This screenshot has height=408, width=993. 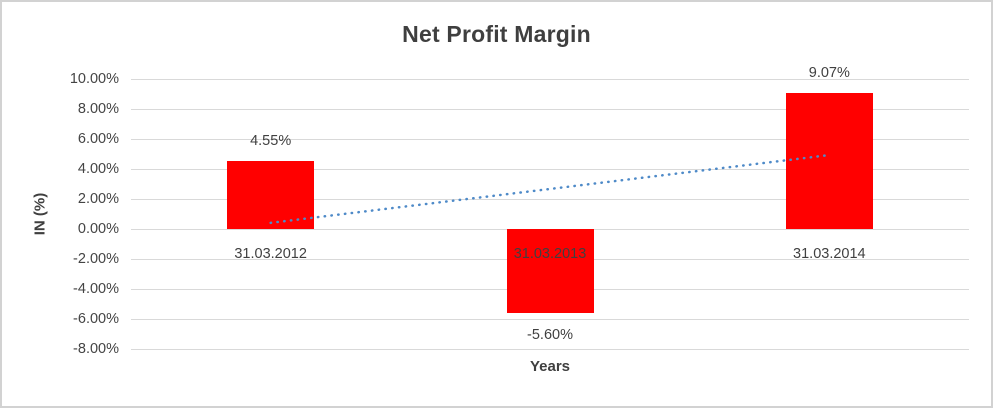 What do you see at coordinates (550, 366) in the screenshot?
I see `x-axis-title: Years` at bounding box center [550, 366].